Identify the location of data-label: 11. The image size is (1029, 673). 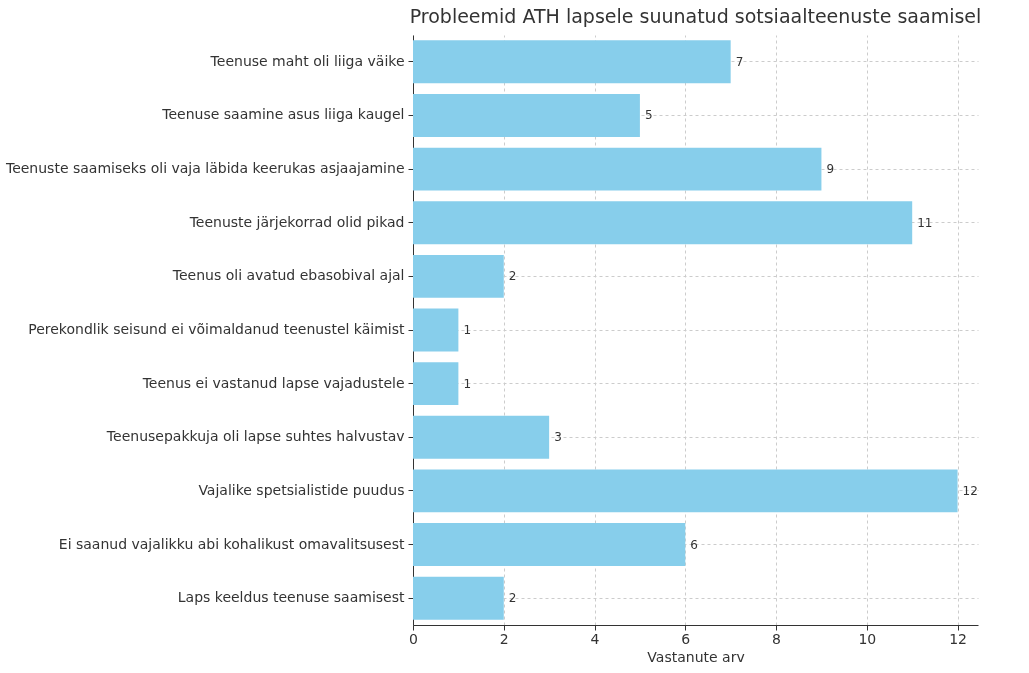
(925, 222).